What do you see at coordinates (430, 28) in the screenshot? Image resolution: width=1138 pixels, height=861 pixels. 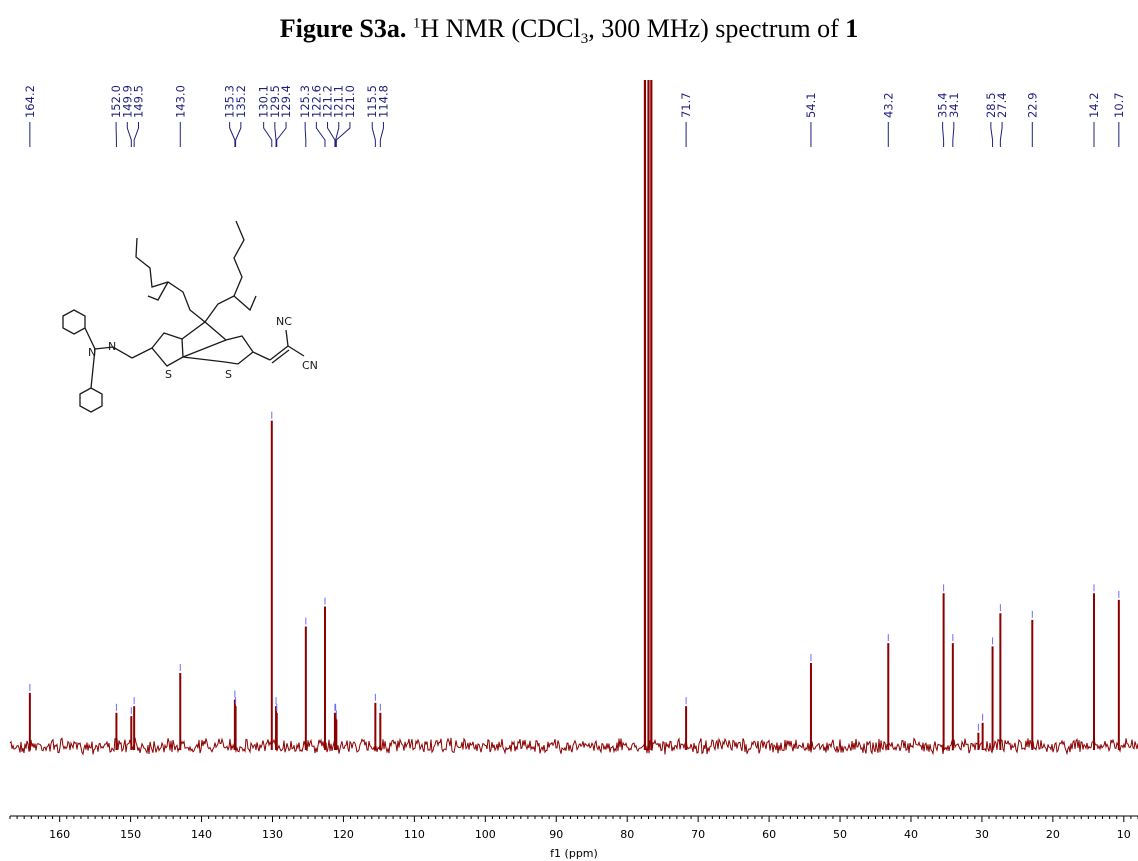 I see `nucleus: H` at bounding box center [430, 28].